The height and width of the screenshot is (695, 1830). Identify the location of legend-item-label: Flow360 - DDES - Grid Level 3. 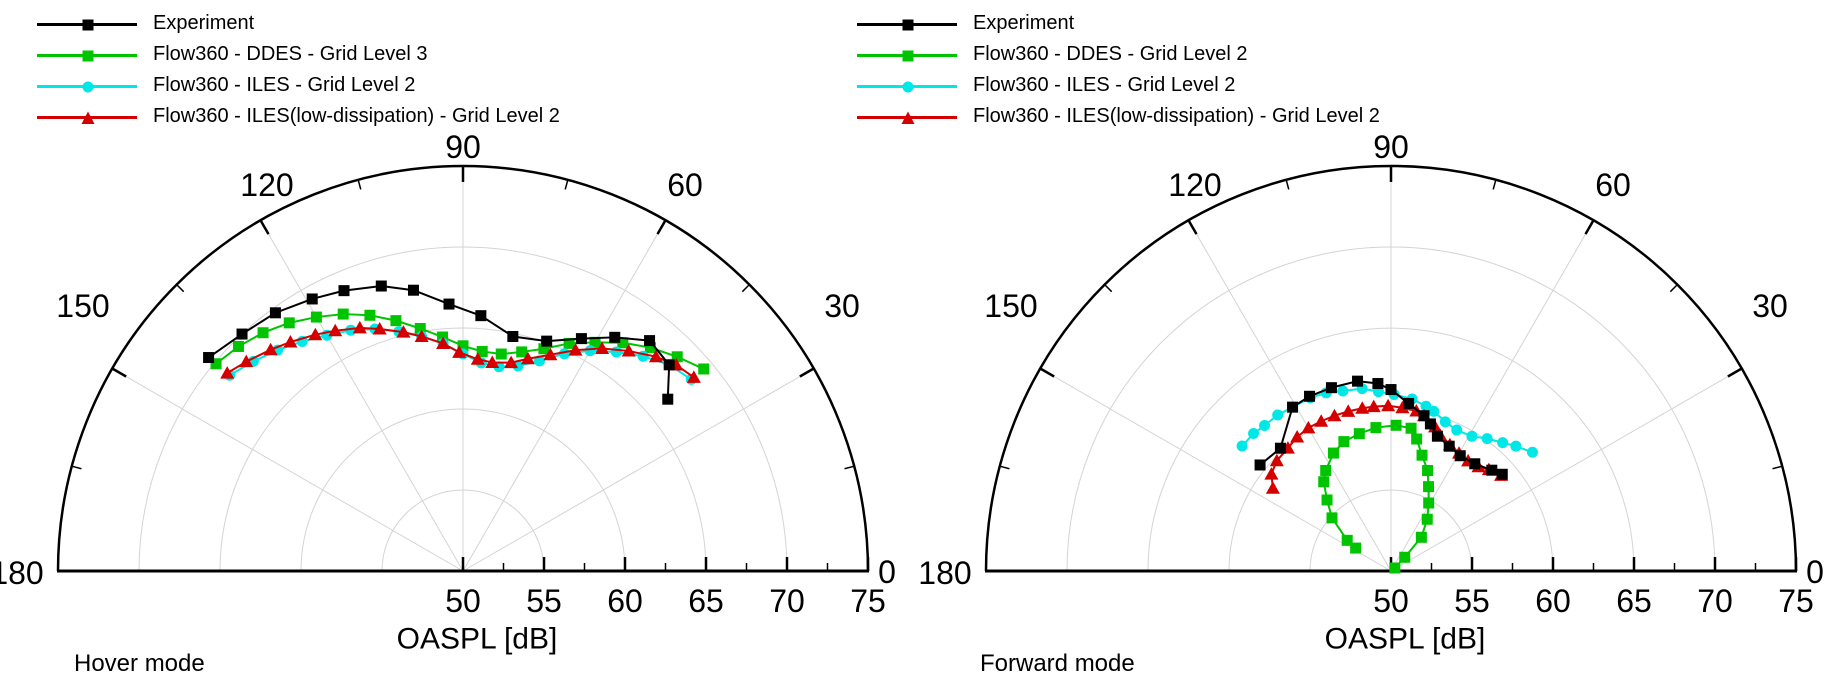
(290, 54).